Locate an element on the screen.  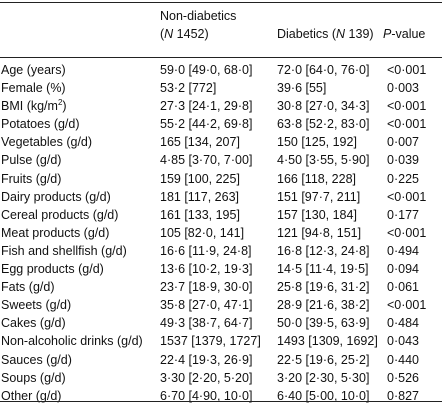
row-label: Non-alcoholic drinks (g/d) is located at coordinates (72, 341).